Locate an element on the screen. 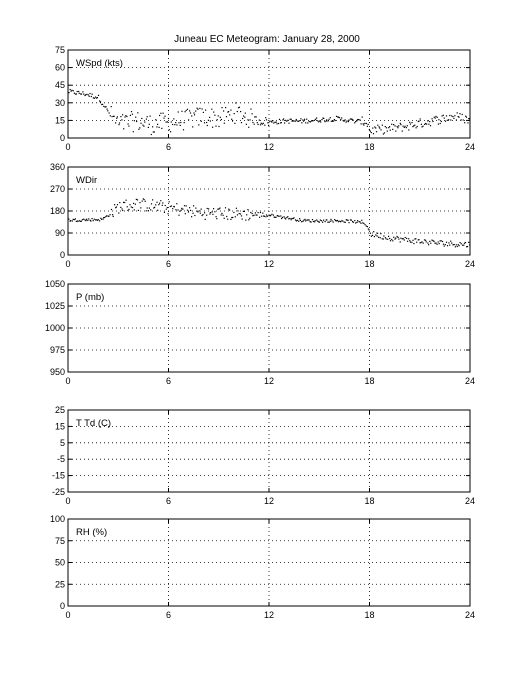 Image resolution: width=520 pixels, height=683 pixels. y-tick-label: 100 is located at coordinates (57, 519).